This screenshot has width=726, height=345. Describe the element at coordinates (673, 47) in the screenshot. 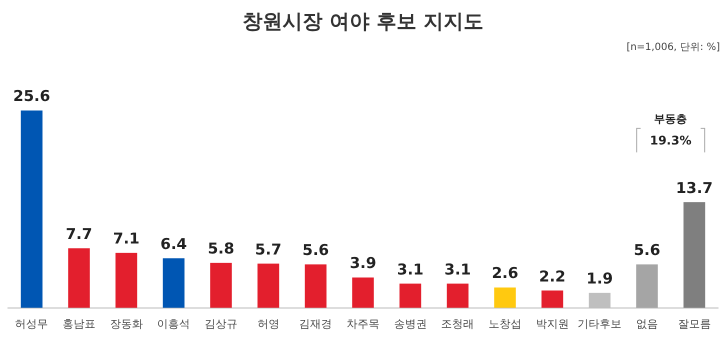

I see `text: [n=1,006, 단위: %]` at that location.